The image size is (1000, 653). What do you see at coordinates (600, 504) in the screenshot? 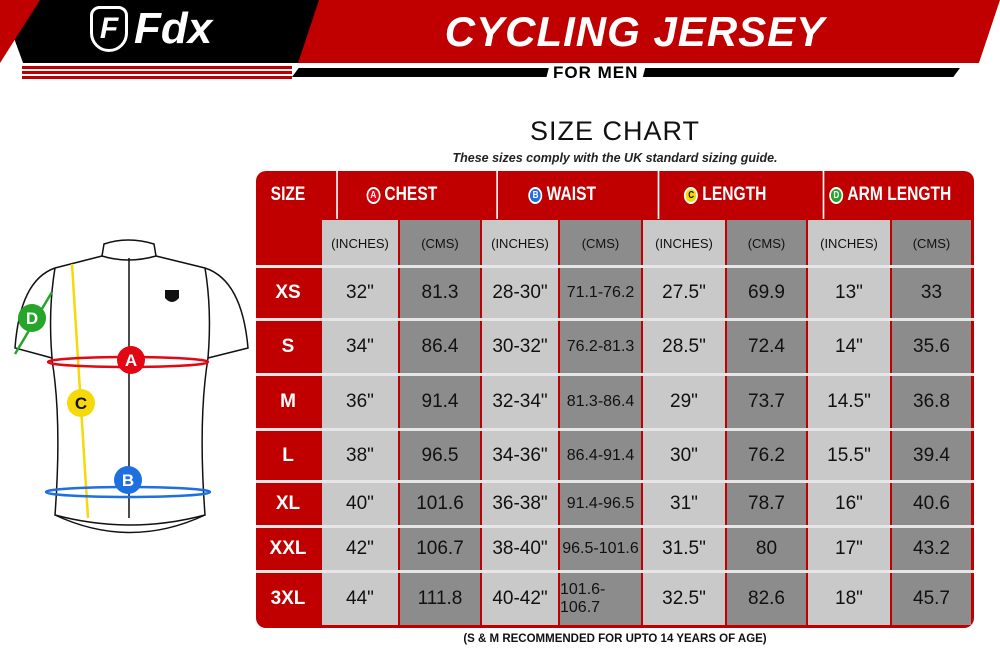
I see `table-cell: 91.4-96.5` at bounding box center [600, 504].